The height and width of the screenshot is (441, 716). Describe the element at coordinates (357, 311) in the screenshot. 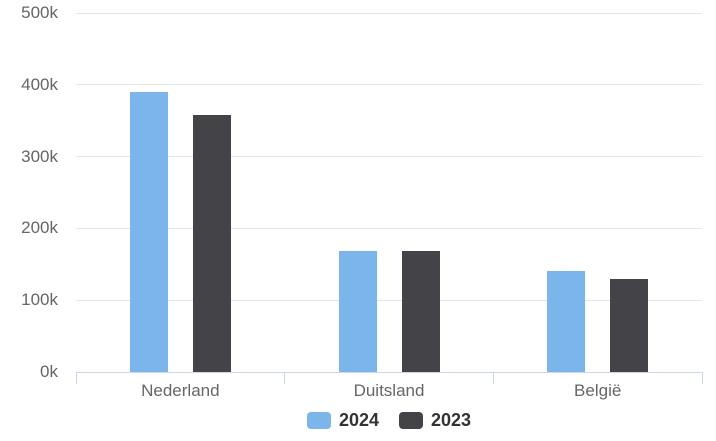

I see `bar-2024-duitsland` at that location.